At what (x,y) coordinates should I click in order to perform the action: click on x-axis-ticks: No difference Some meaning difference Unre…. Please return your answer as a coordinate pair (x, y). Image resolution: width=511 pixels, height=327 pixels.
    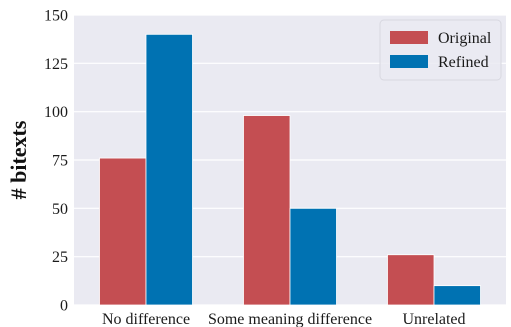
    Looking at the image, I should click on (284, 319).